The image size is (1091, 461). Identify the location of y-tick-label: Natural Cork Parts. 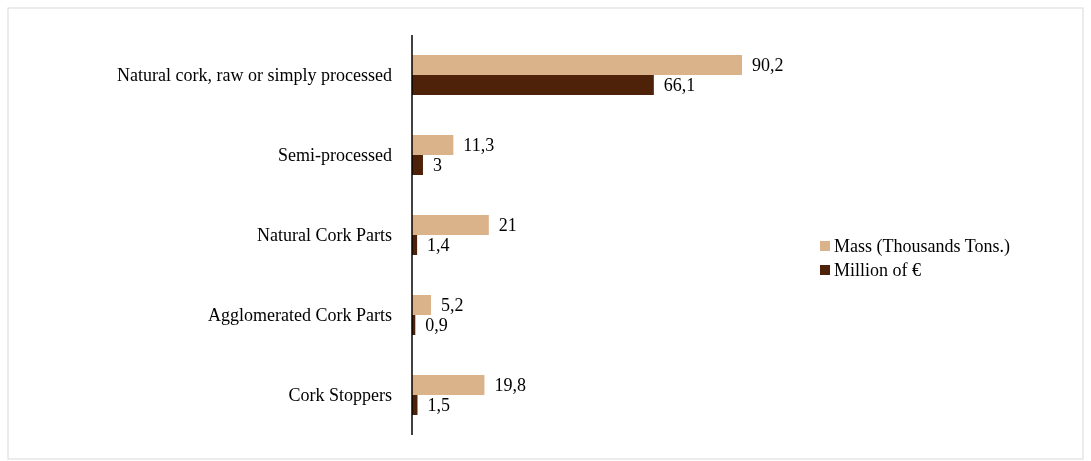
(324, 235).